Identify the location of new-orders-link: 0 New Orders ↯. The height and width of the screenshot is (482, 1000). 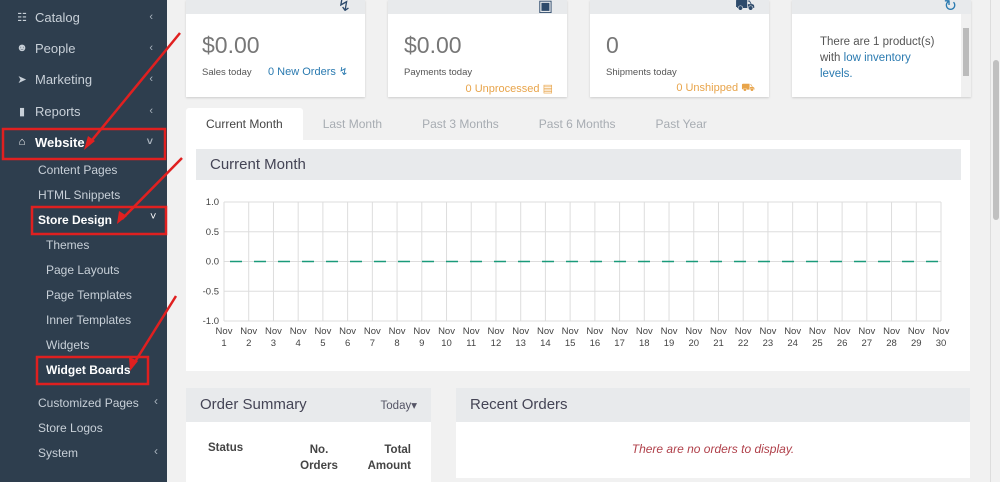
(308, 72).